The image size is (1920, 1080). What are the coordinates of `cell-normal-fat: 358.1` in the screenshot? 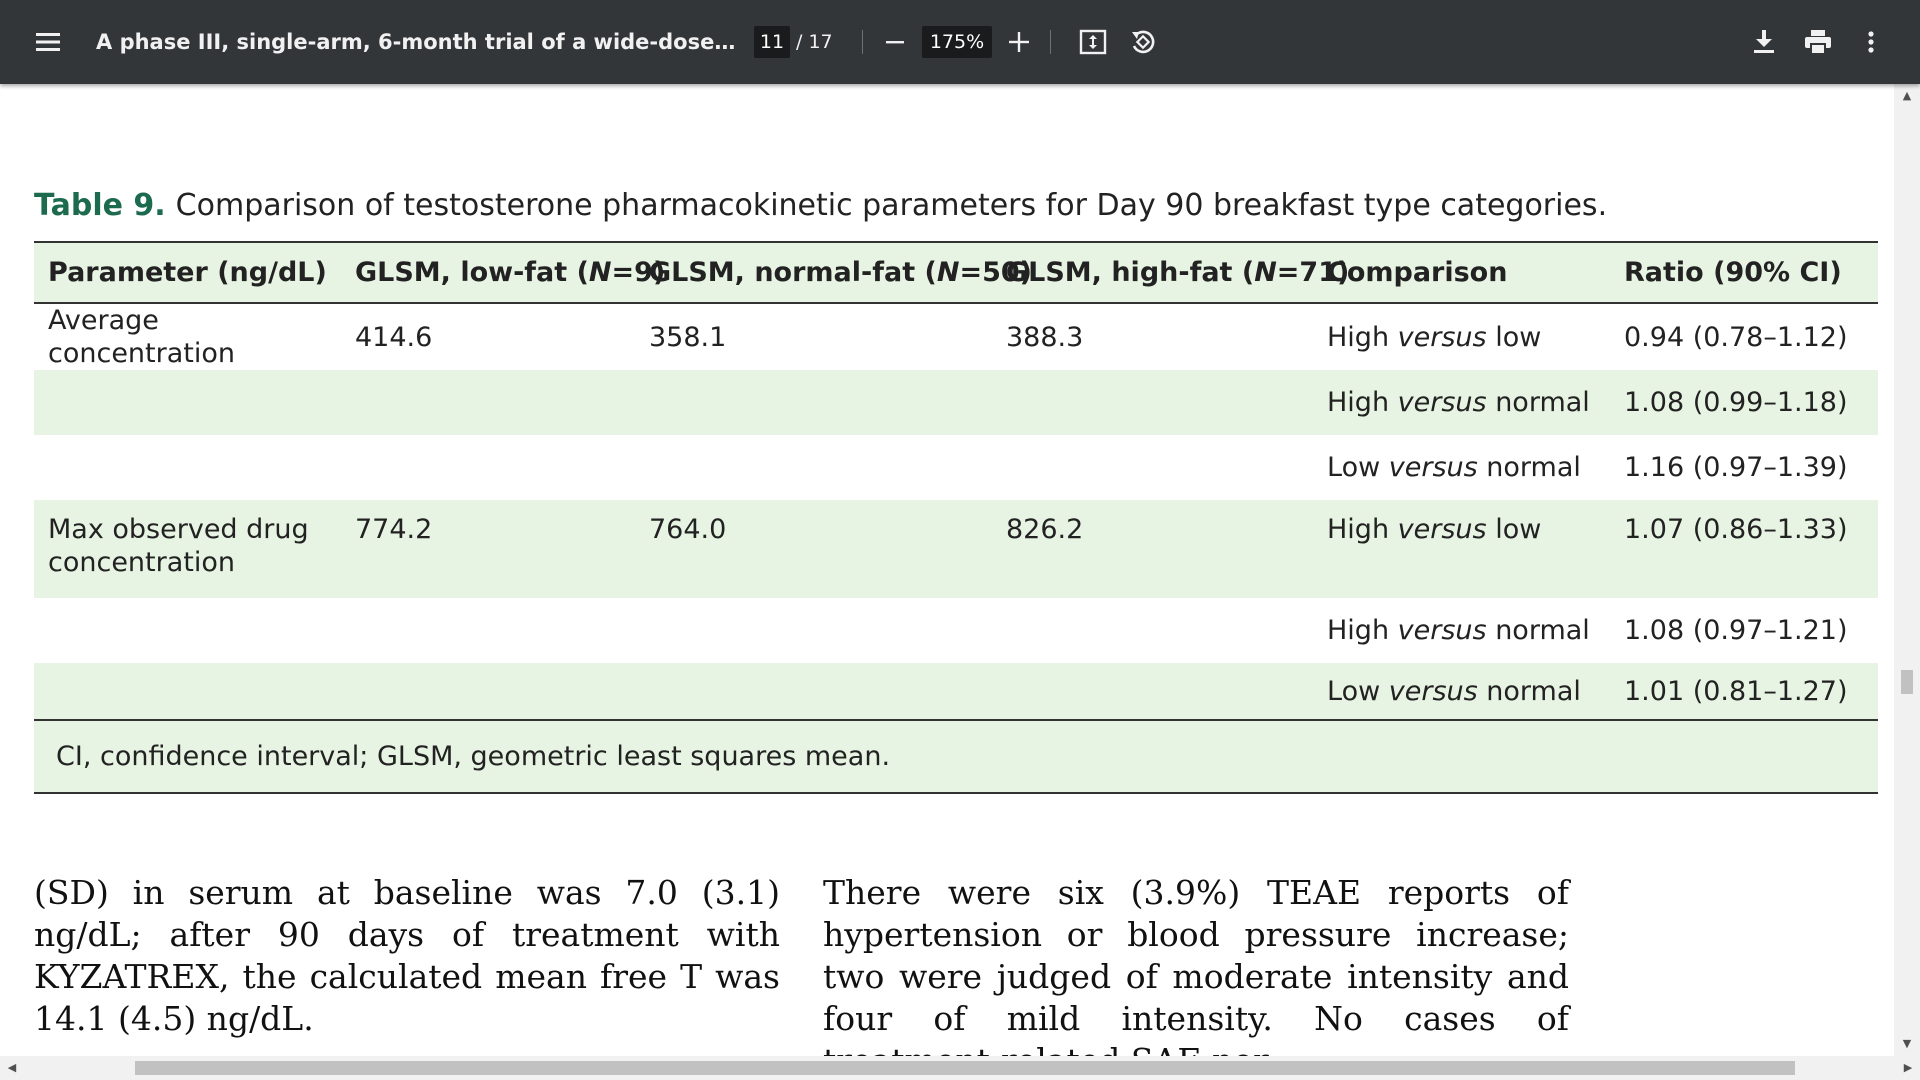 It's located at (688, 337).